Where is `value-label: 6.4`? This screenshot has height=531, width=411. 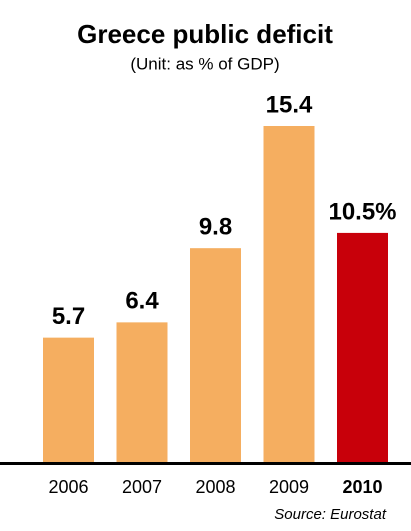
value-label: 6.4 is located at coordinates (142, 301).